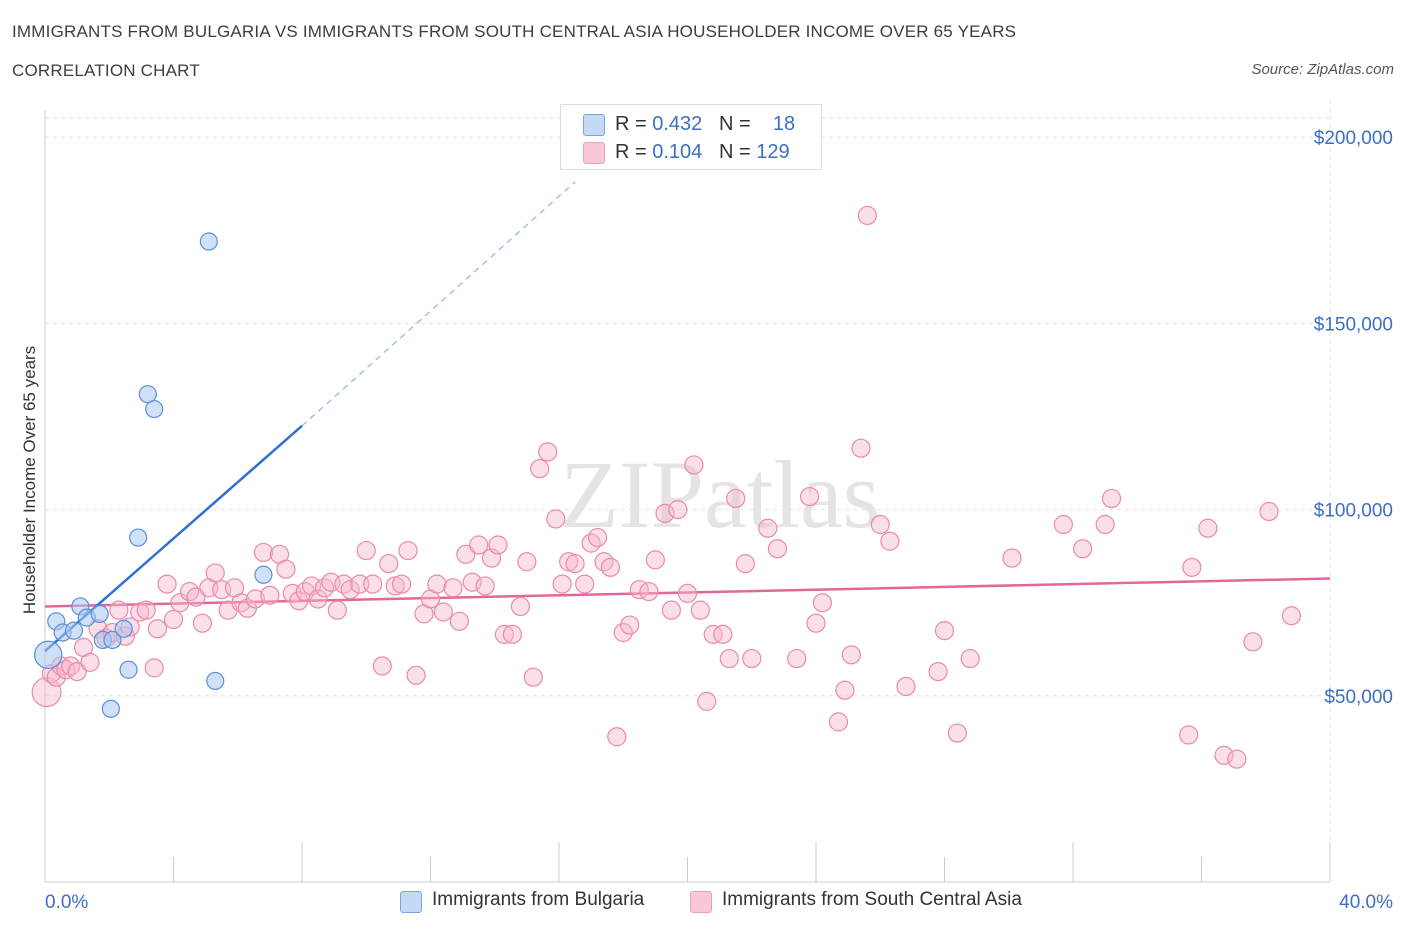 This screenshot has width=1406, height=930. I want to click on n-label: N =, so click(737, 124).